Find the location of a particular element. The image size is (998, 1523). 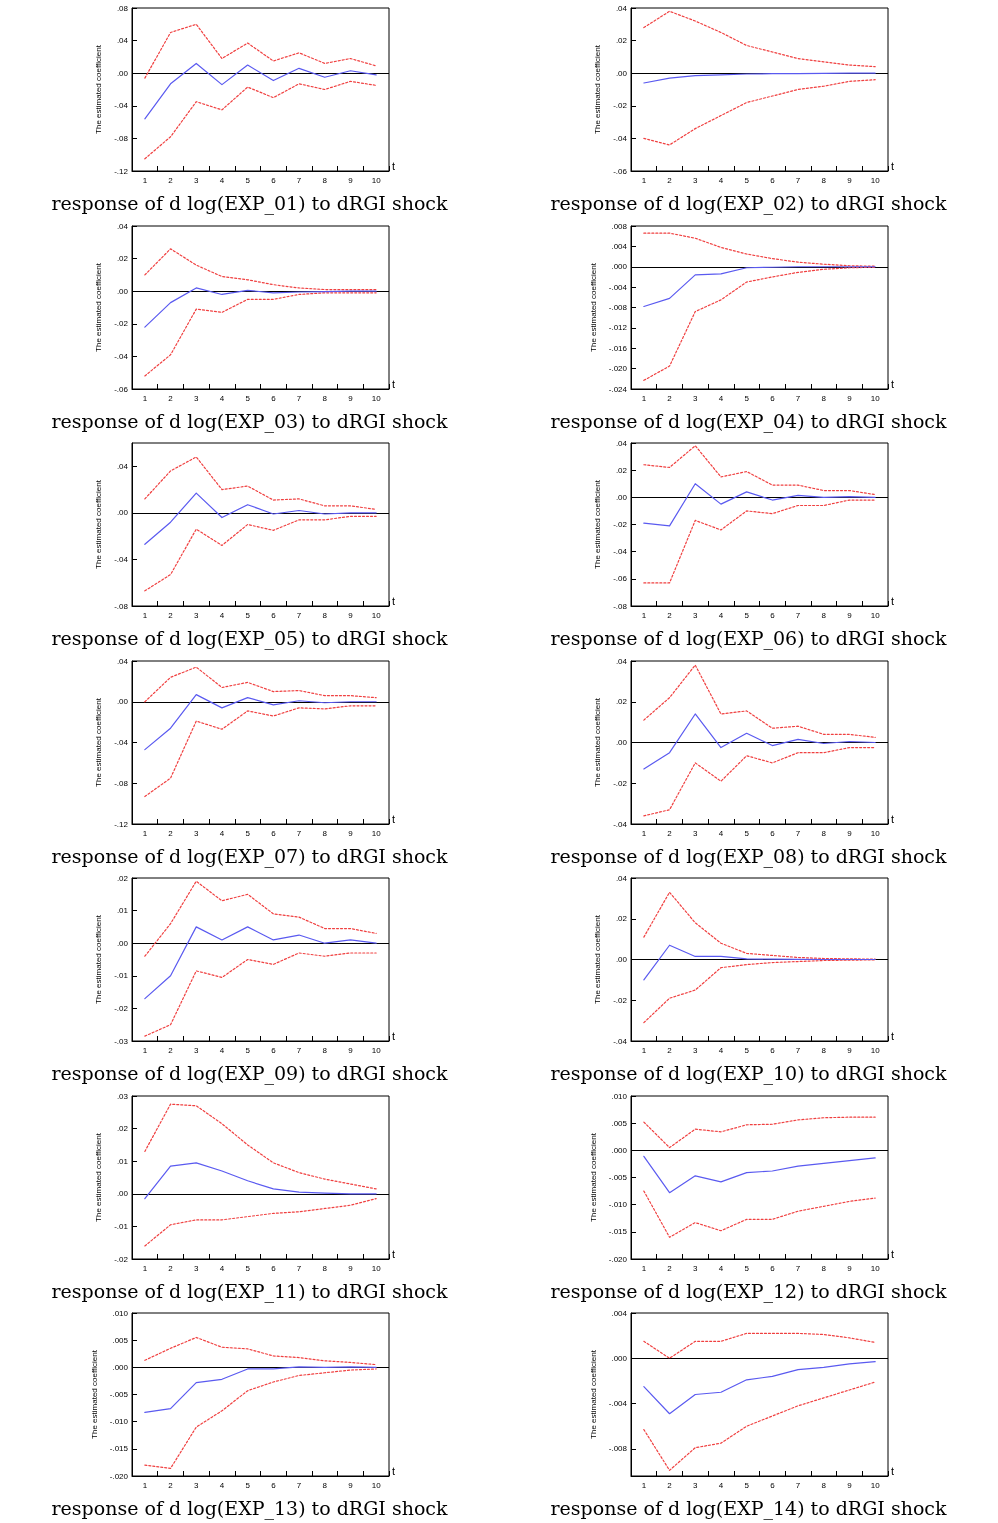

y-tick-label: .02 is located at coordinates (621, 470).